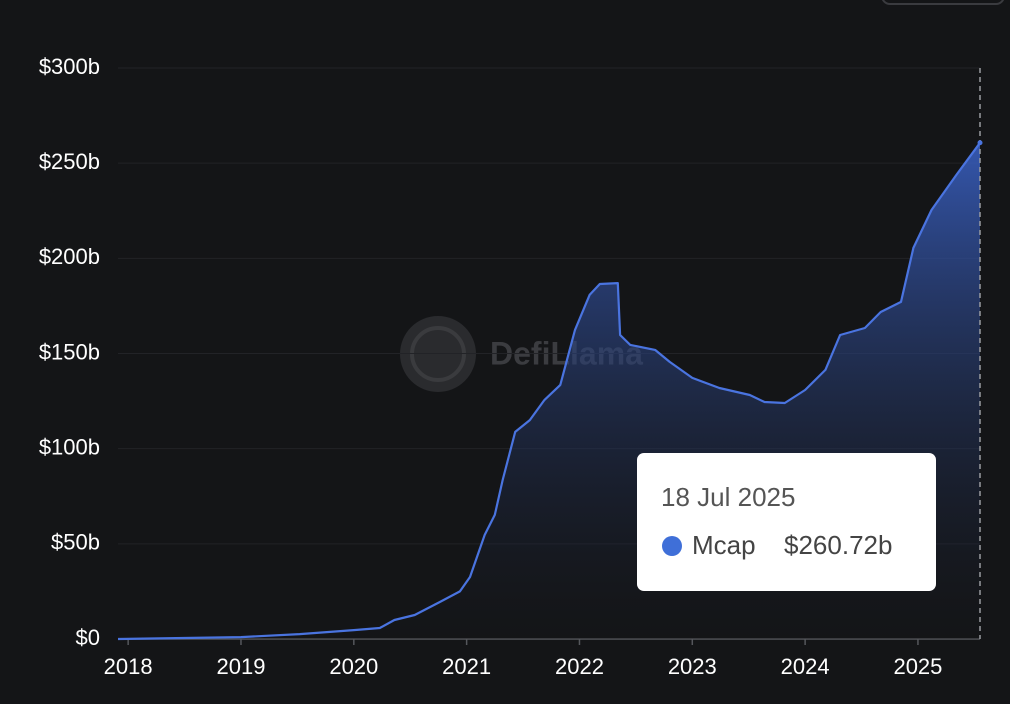 Image resolution: width=1010 pixels, height=704 pixels. What do you see at coordinates (128, 666) in the screenshot?
I see `x-tick-label: 2018` at bounding box center [128, 666].